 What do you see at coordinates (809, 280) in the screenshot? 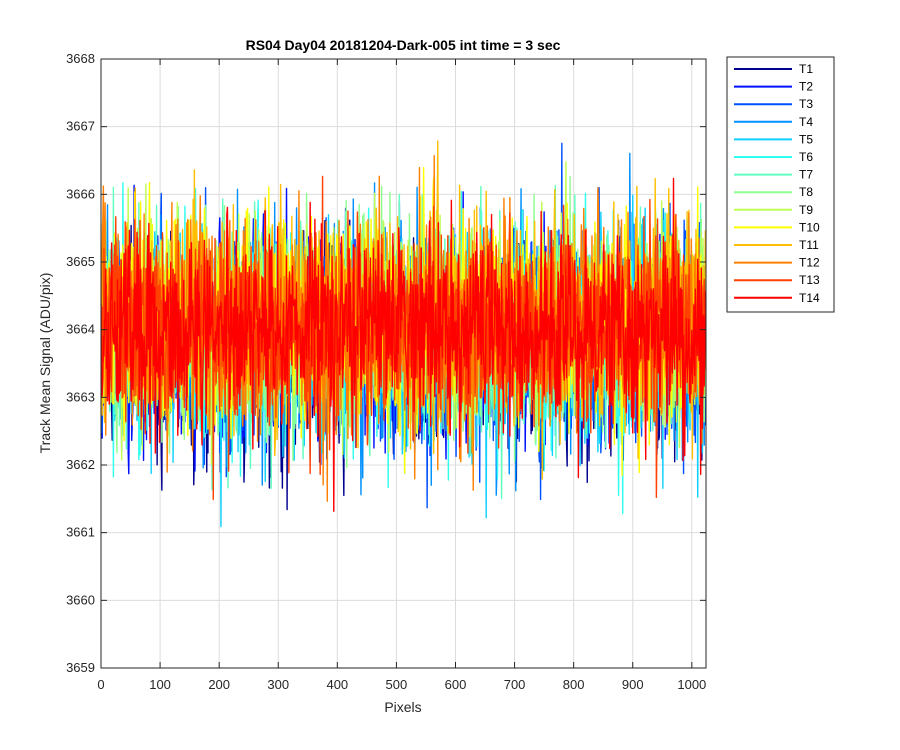
I see `legend-label-t13: T13` at bounding box center [809, 280].